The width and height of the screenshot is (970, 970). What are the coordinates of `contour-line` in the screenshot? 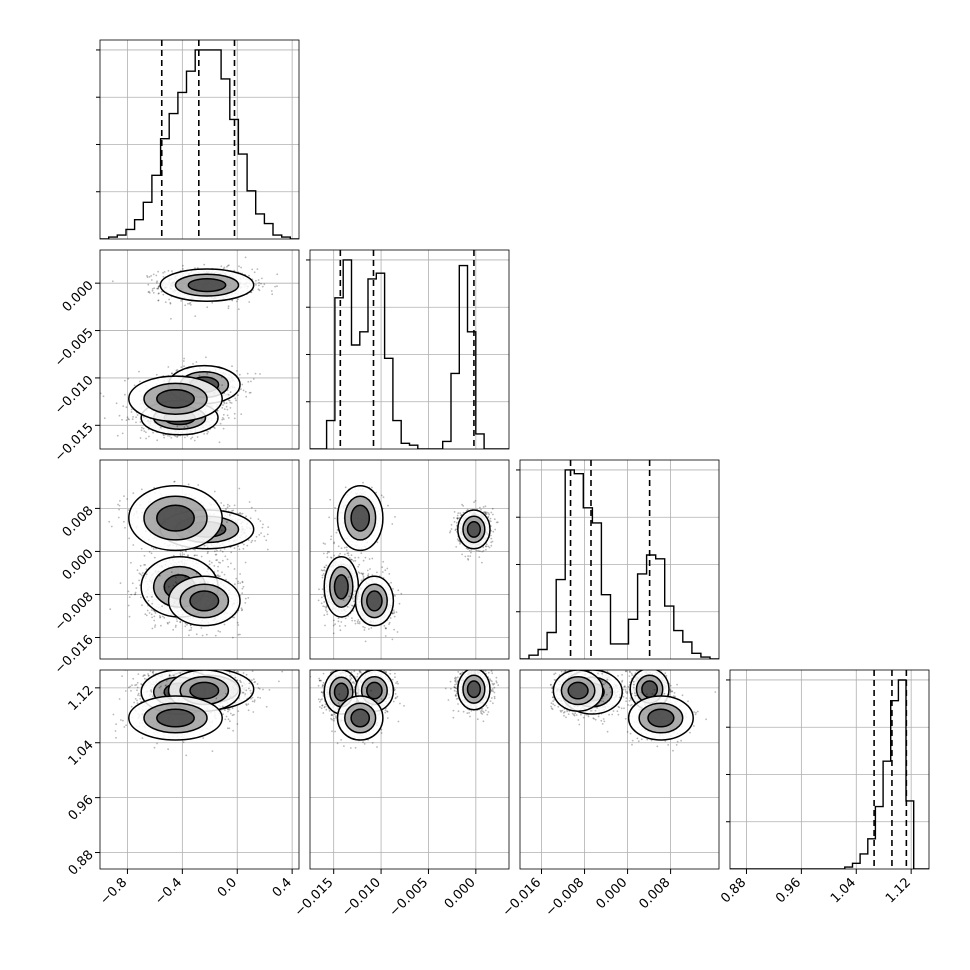 It's located at (175, 398).